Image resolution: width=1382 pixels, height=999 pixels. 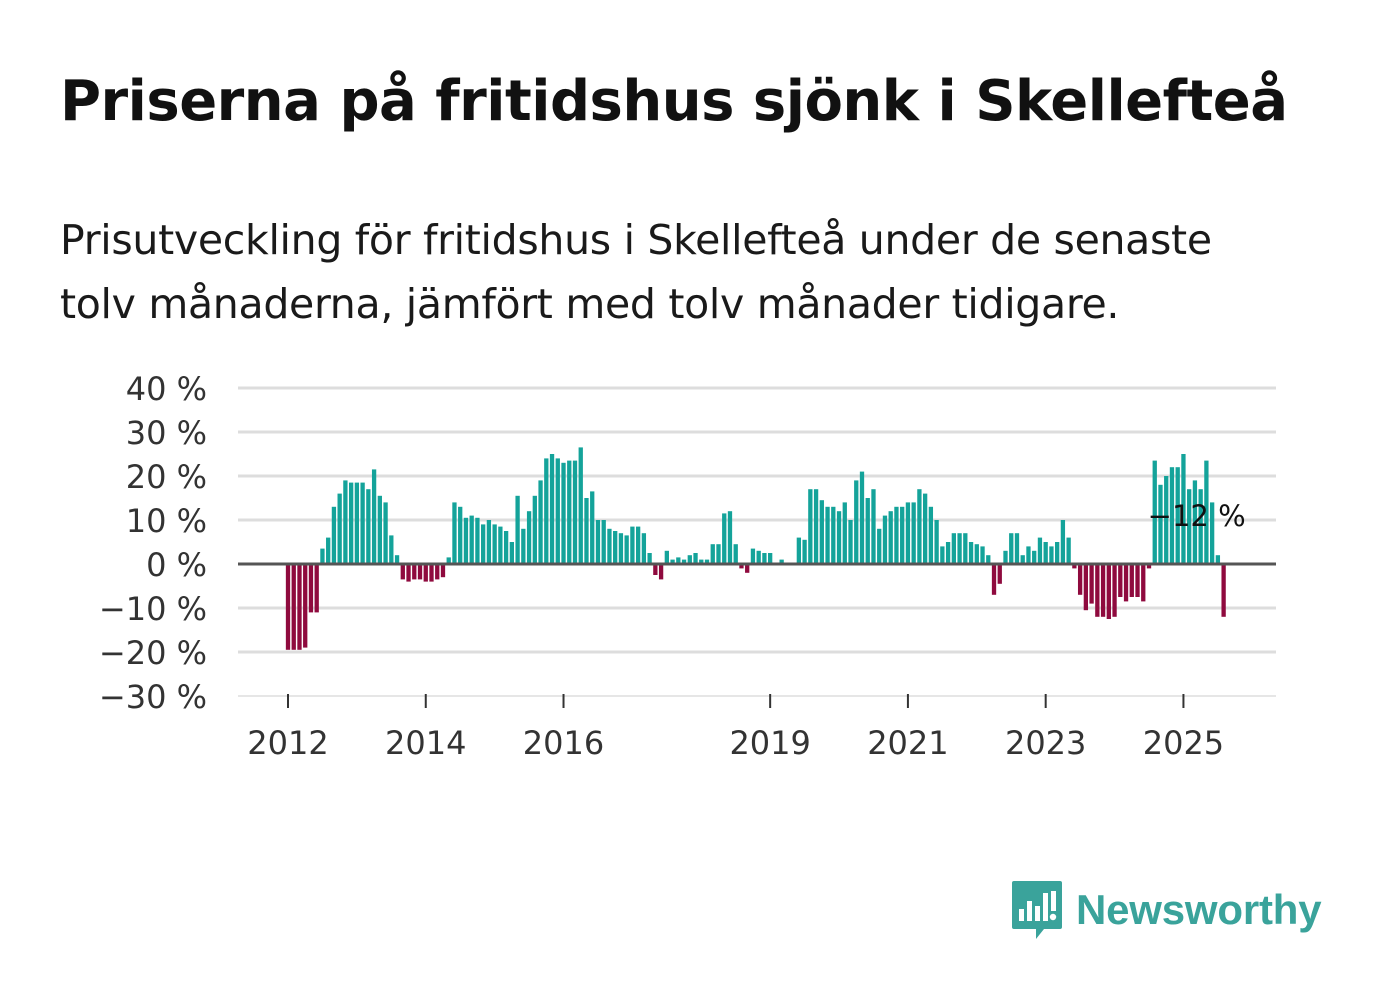 What do you see at coordinates (425, 743) in the screenshot?
I see `x-tick-label: 2014` at bounding box center [425, 743].